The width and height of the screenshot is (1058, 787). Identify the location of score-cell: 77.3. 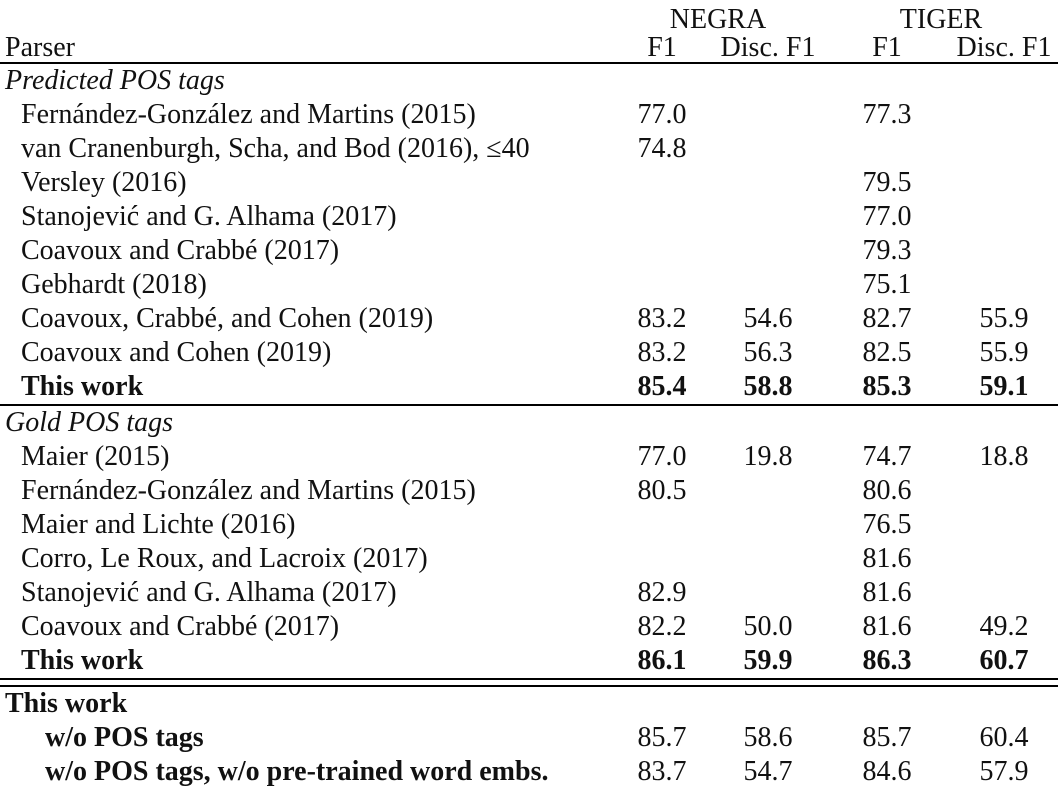
(887, 114).